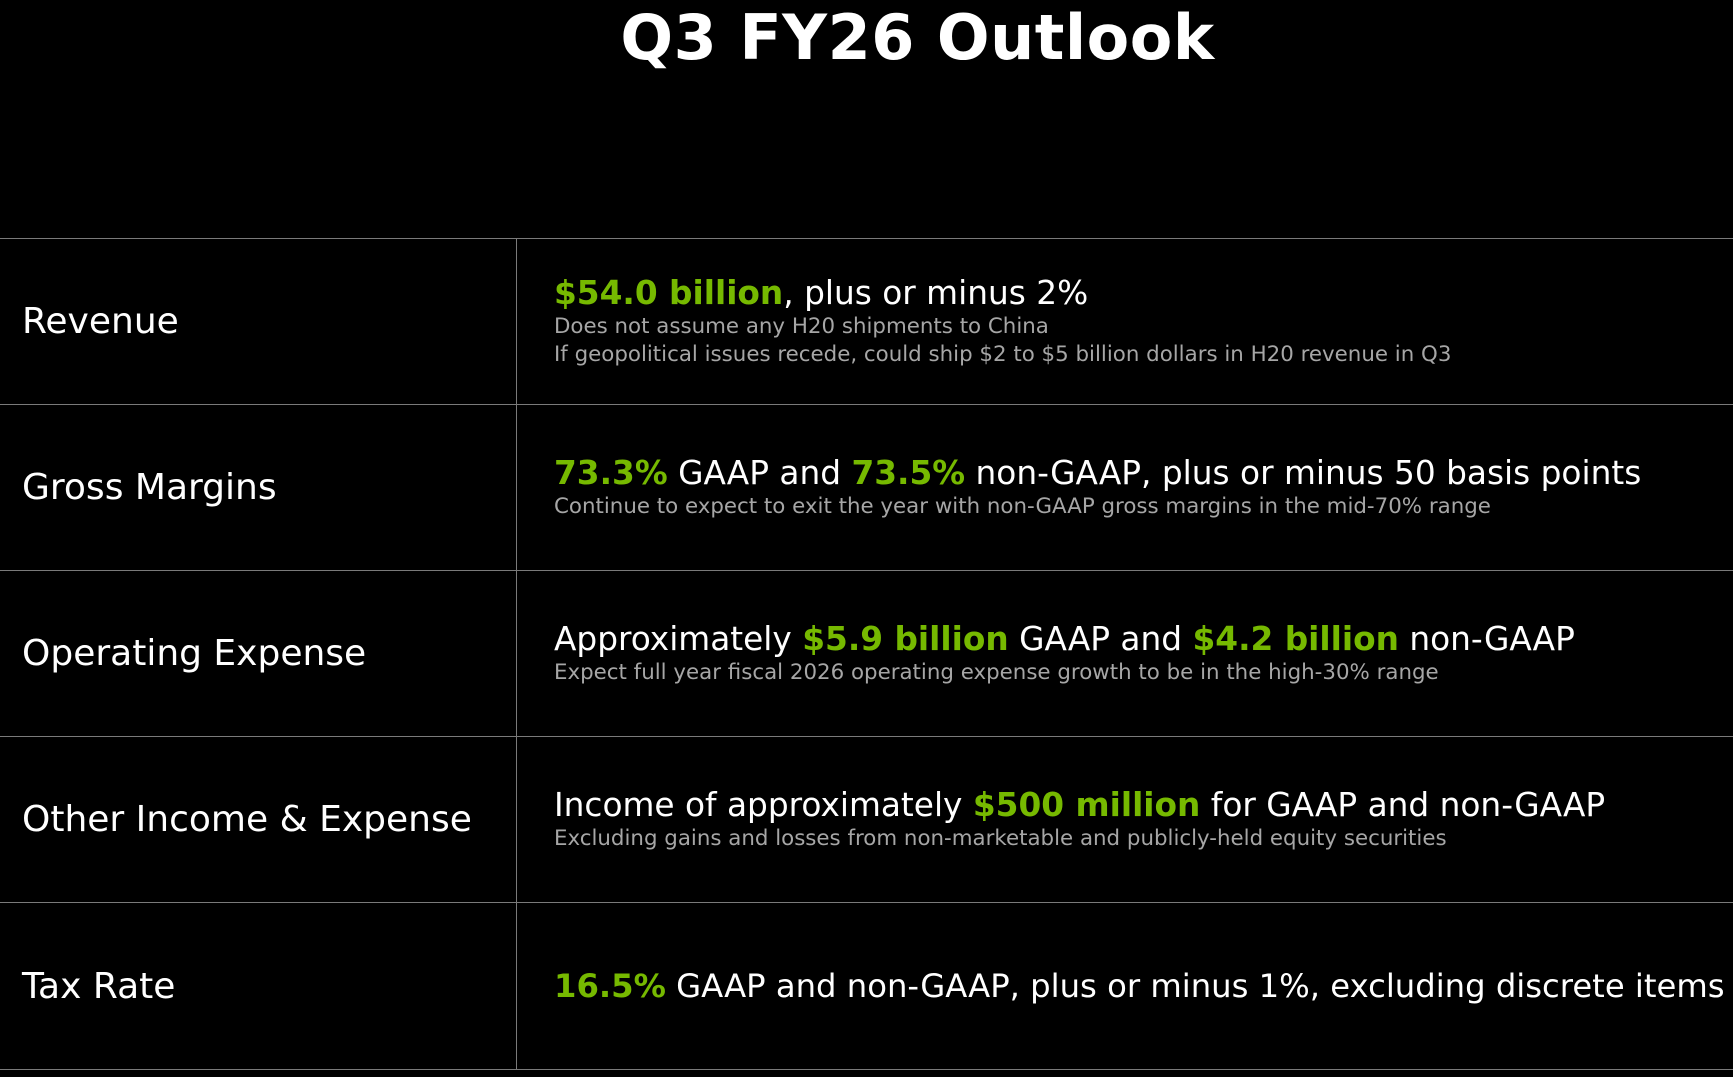  Describe the element at coordinates (611, 472) in the screenshot. I see `highlight-value: 73.3%` at that location.